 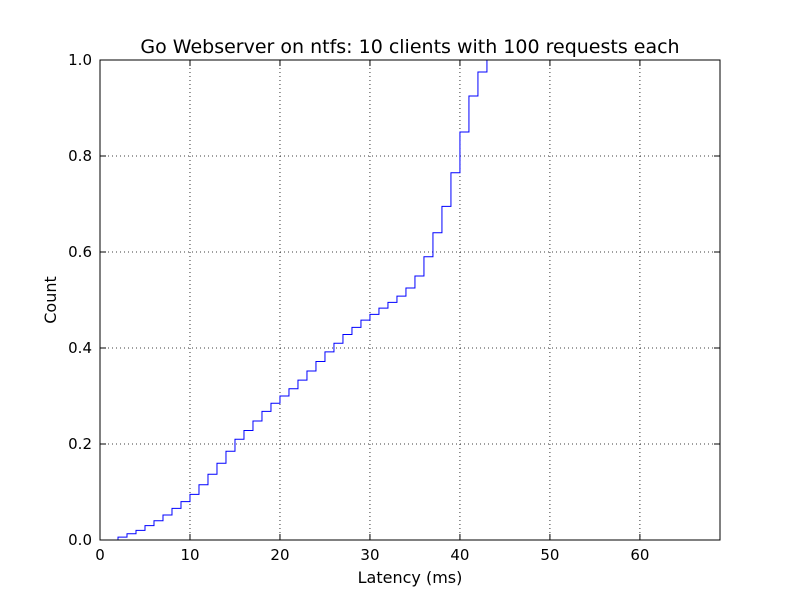 I want to click on x-axis-label: Latency (ms), so click(x=410, y=577).